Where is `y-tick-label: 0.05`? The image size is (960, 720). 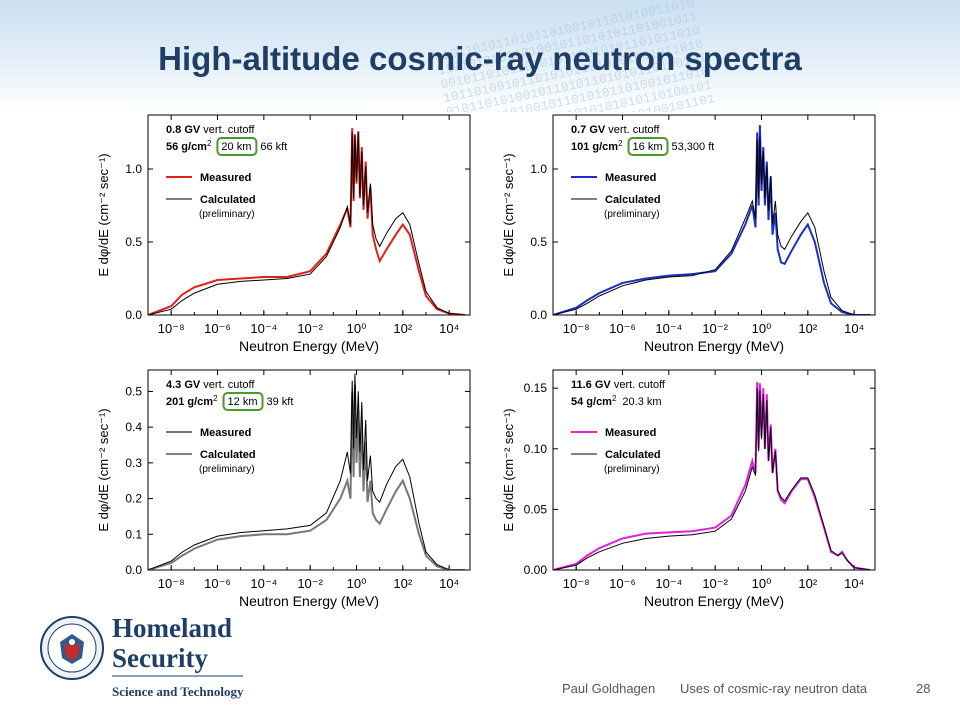 y-tick-label: 0.05 is located at coordinates (536, 509).